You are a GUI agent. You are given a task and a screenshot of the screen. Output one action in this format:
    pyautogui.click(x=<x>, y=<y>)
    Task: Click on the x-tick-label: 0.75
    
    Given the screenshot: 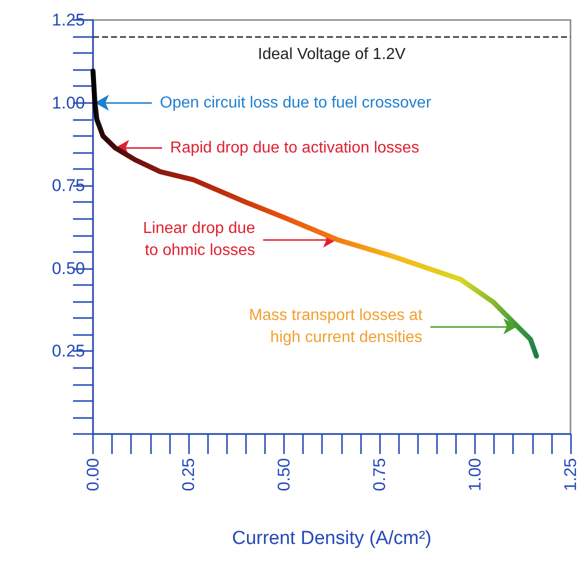 What is the action you would take?
    pyautogui.click(x=379, y=475)
    